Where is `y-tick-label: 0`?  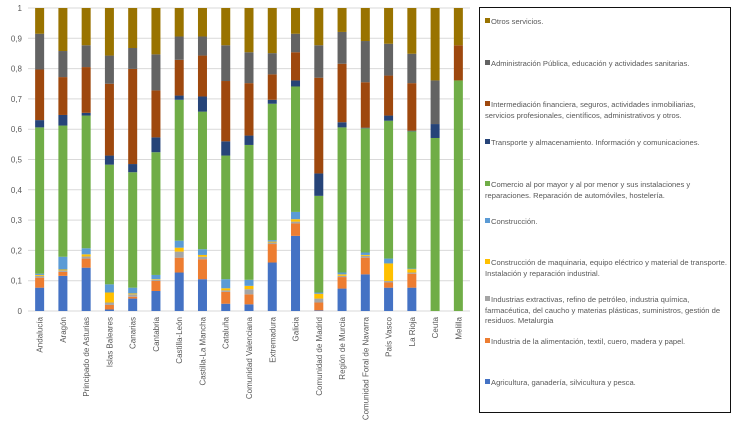 y-tick-label: 0 is located at coordinates (20, 311).